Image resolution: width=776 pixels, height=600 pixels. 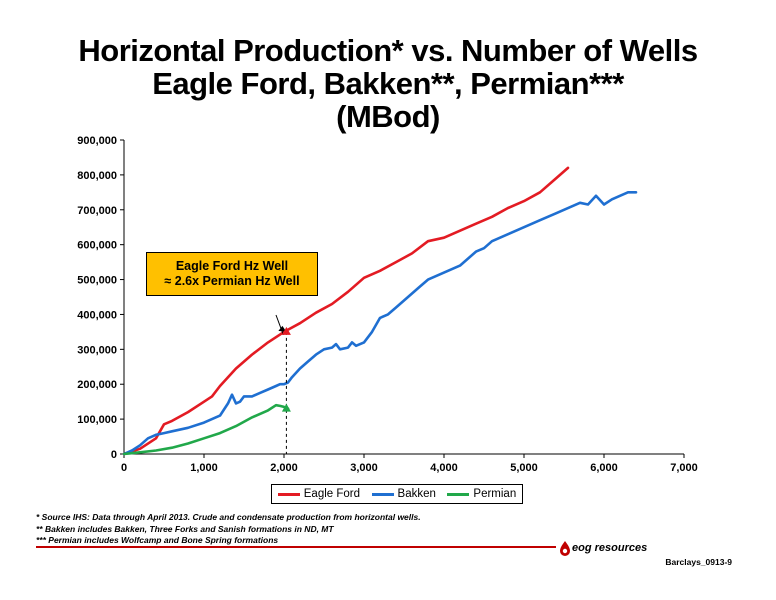 What do you see at coordinates (97, 176) in the screenshot?
I see `y-tick-label: 800,000` at bounding box center [97, 176].